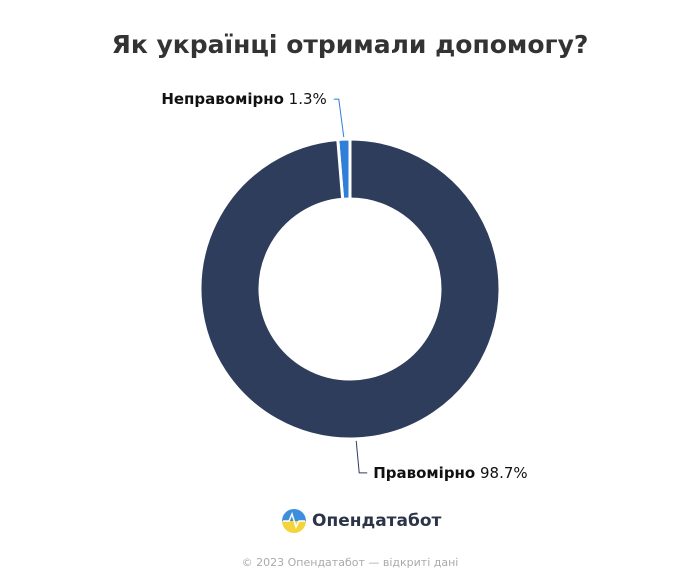 This screenshot has width=700, height=583. I want to click on logo: Опендатабот, so click(362, 521).